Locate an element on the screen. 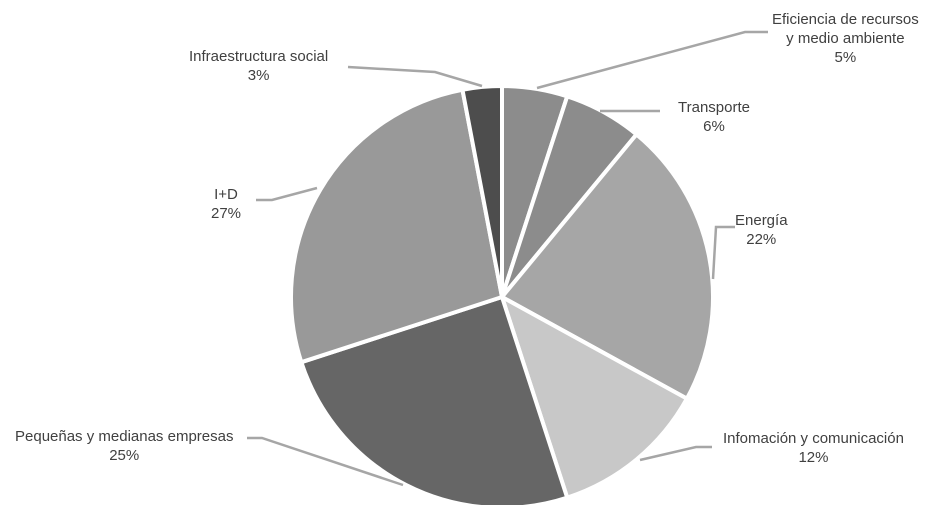 Image resolution: width=938 pixels, height=505 pixels. data-label: I+D 27% is located at coordinates (226, 204).